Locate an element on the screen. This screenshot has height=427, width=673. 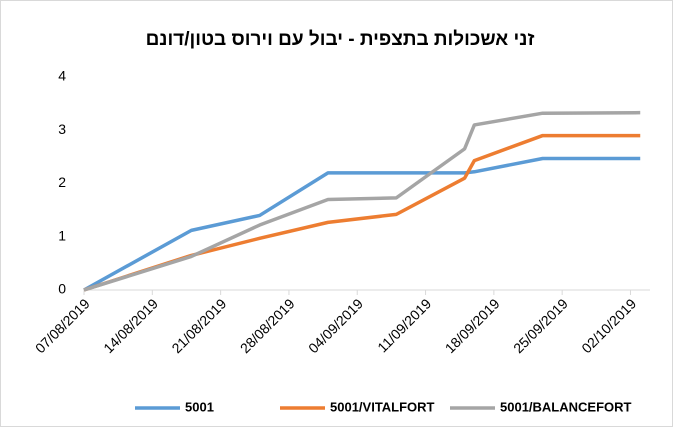
y-tick-label: 0 is located at coordinates (62, 289).